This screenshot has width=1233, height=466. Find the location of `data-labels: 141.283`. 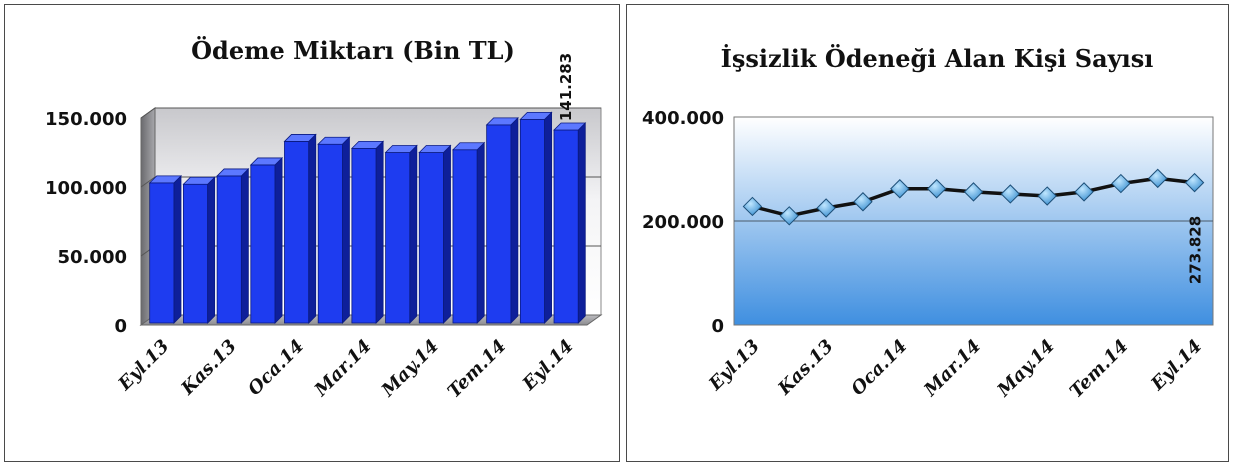

data-labels: 141.283 is located at coordinates (566, 87).